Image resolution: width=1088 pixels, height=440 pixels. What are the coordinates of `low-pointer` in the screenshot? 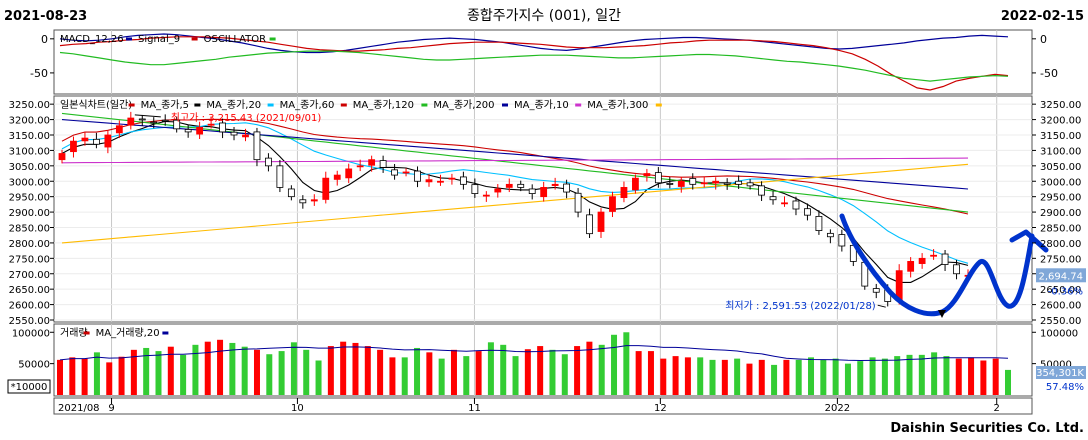 It's located at (881, 306).